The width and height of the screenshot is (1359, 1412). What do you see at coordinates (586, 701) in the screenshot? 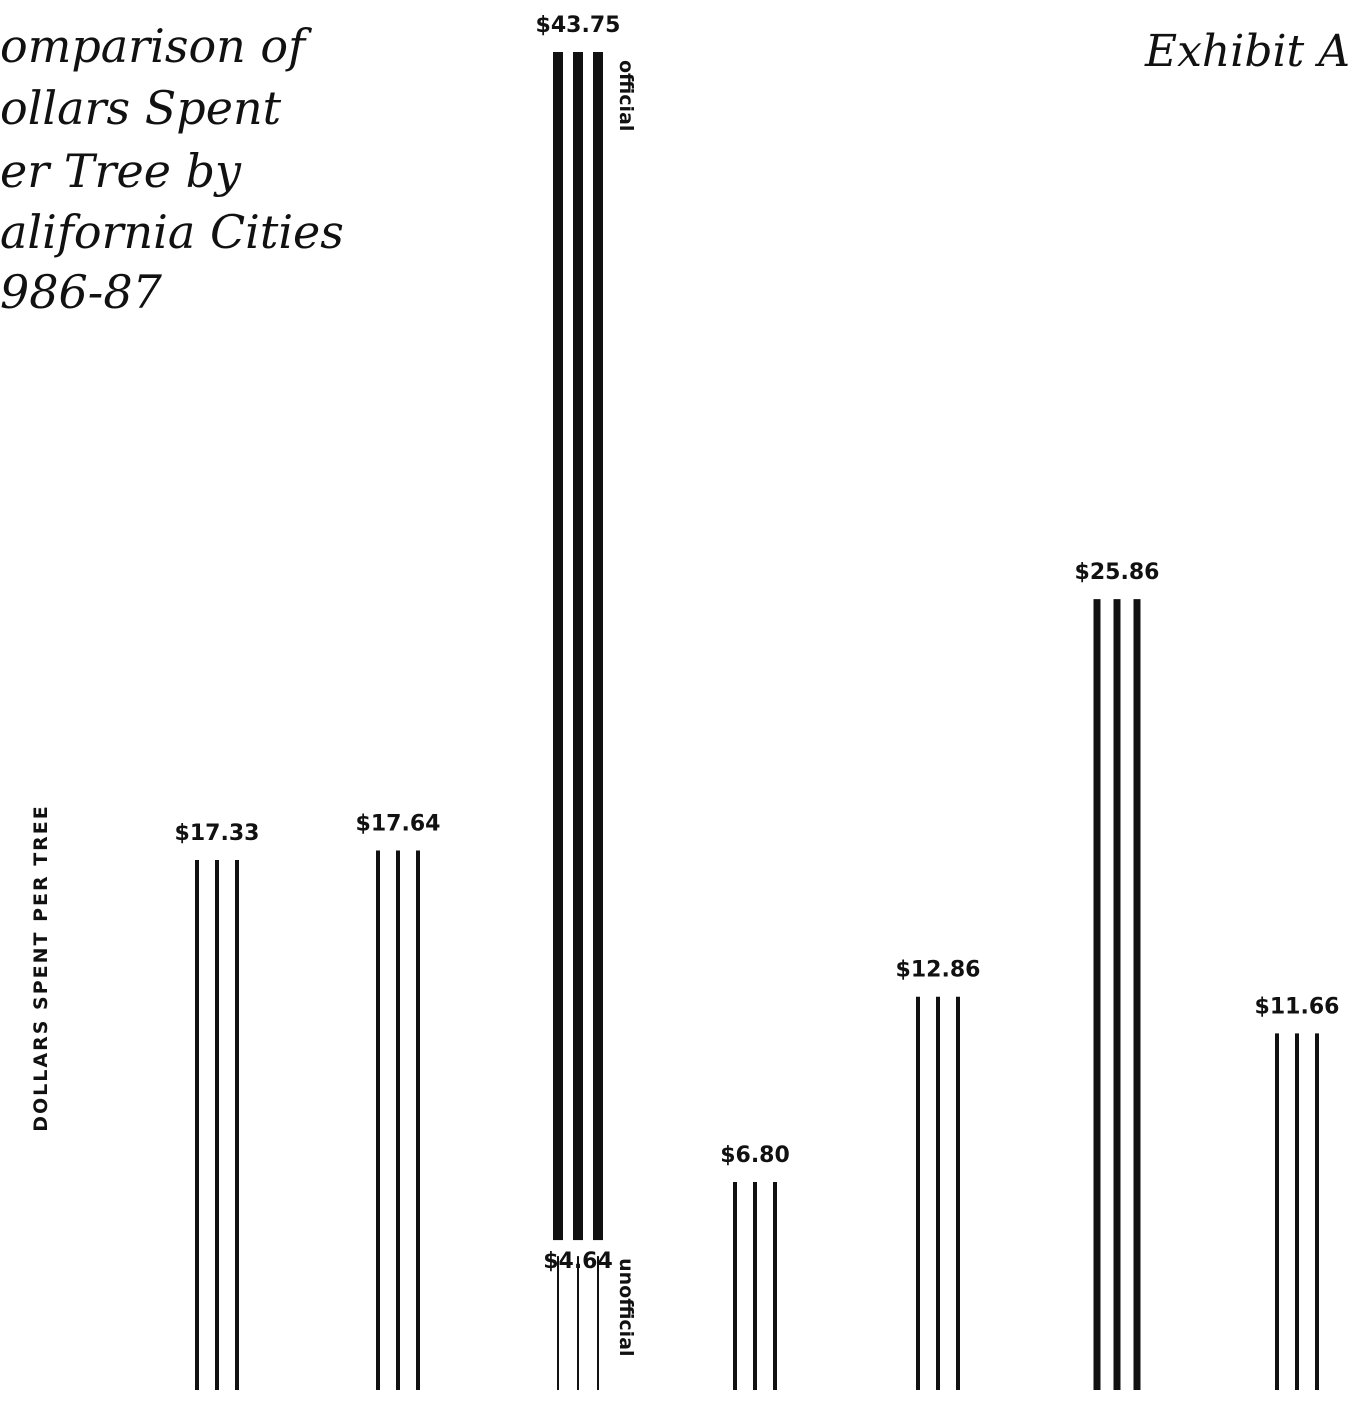
I see `bar-group-3: $43.75 $4.64 official unofficial` at bounding box center [586, 701].